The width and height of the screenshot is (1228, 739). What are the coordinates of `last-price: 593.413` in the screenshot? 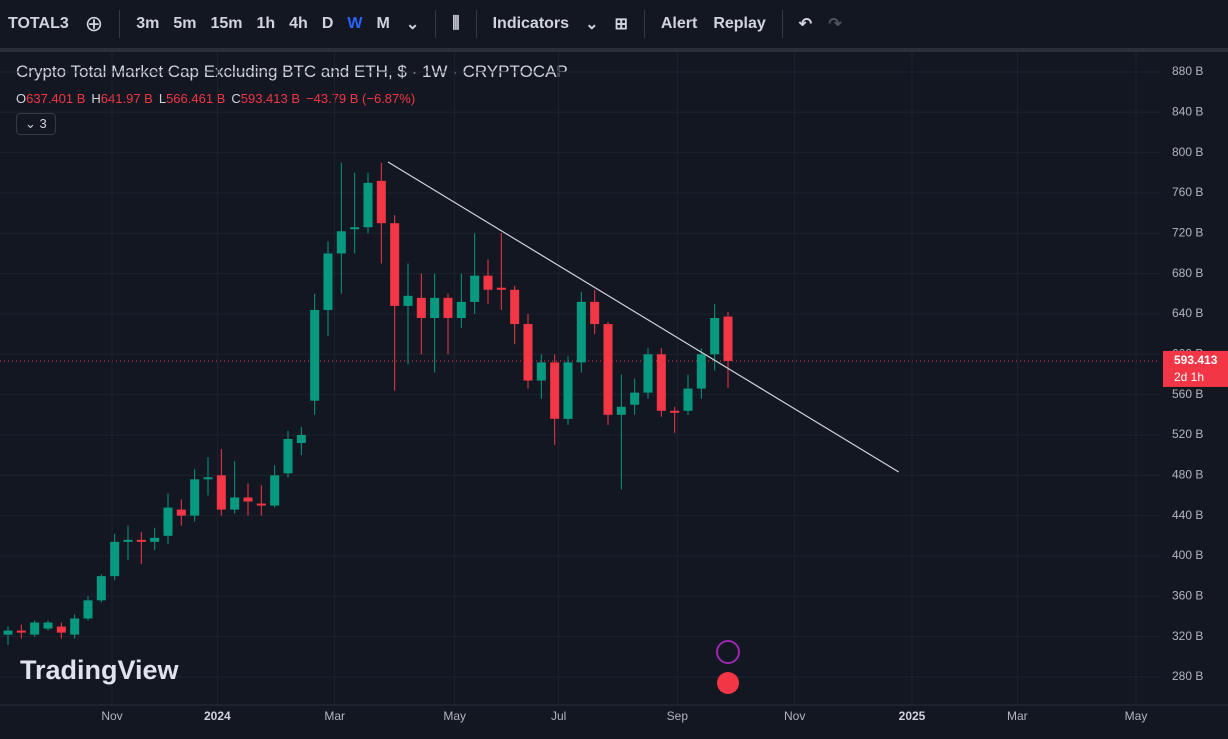 It's located at (1196, 360).